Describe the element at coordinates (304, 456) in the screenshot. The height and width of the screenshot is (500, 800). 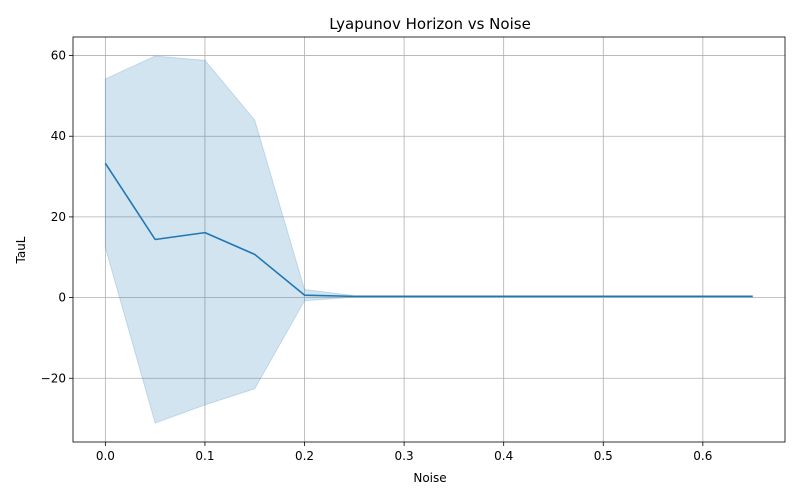
I see `x-tick-label: 0.2` at that location.